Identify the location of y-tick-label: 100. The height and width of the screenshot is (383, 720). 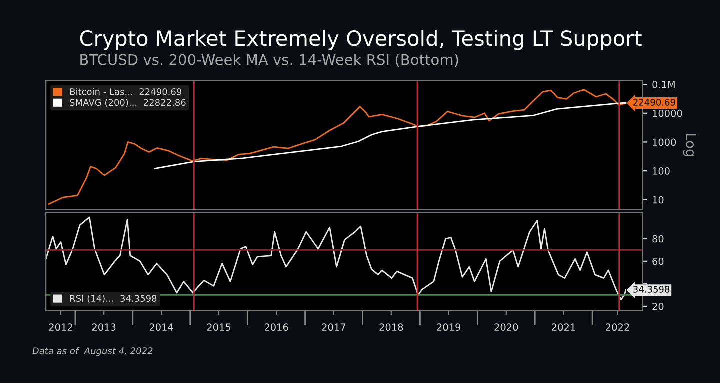
(661, 171).